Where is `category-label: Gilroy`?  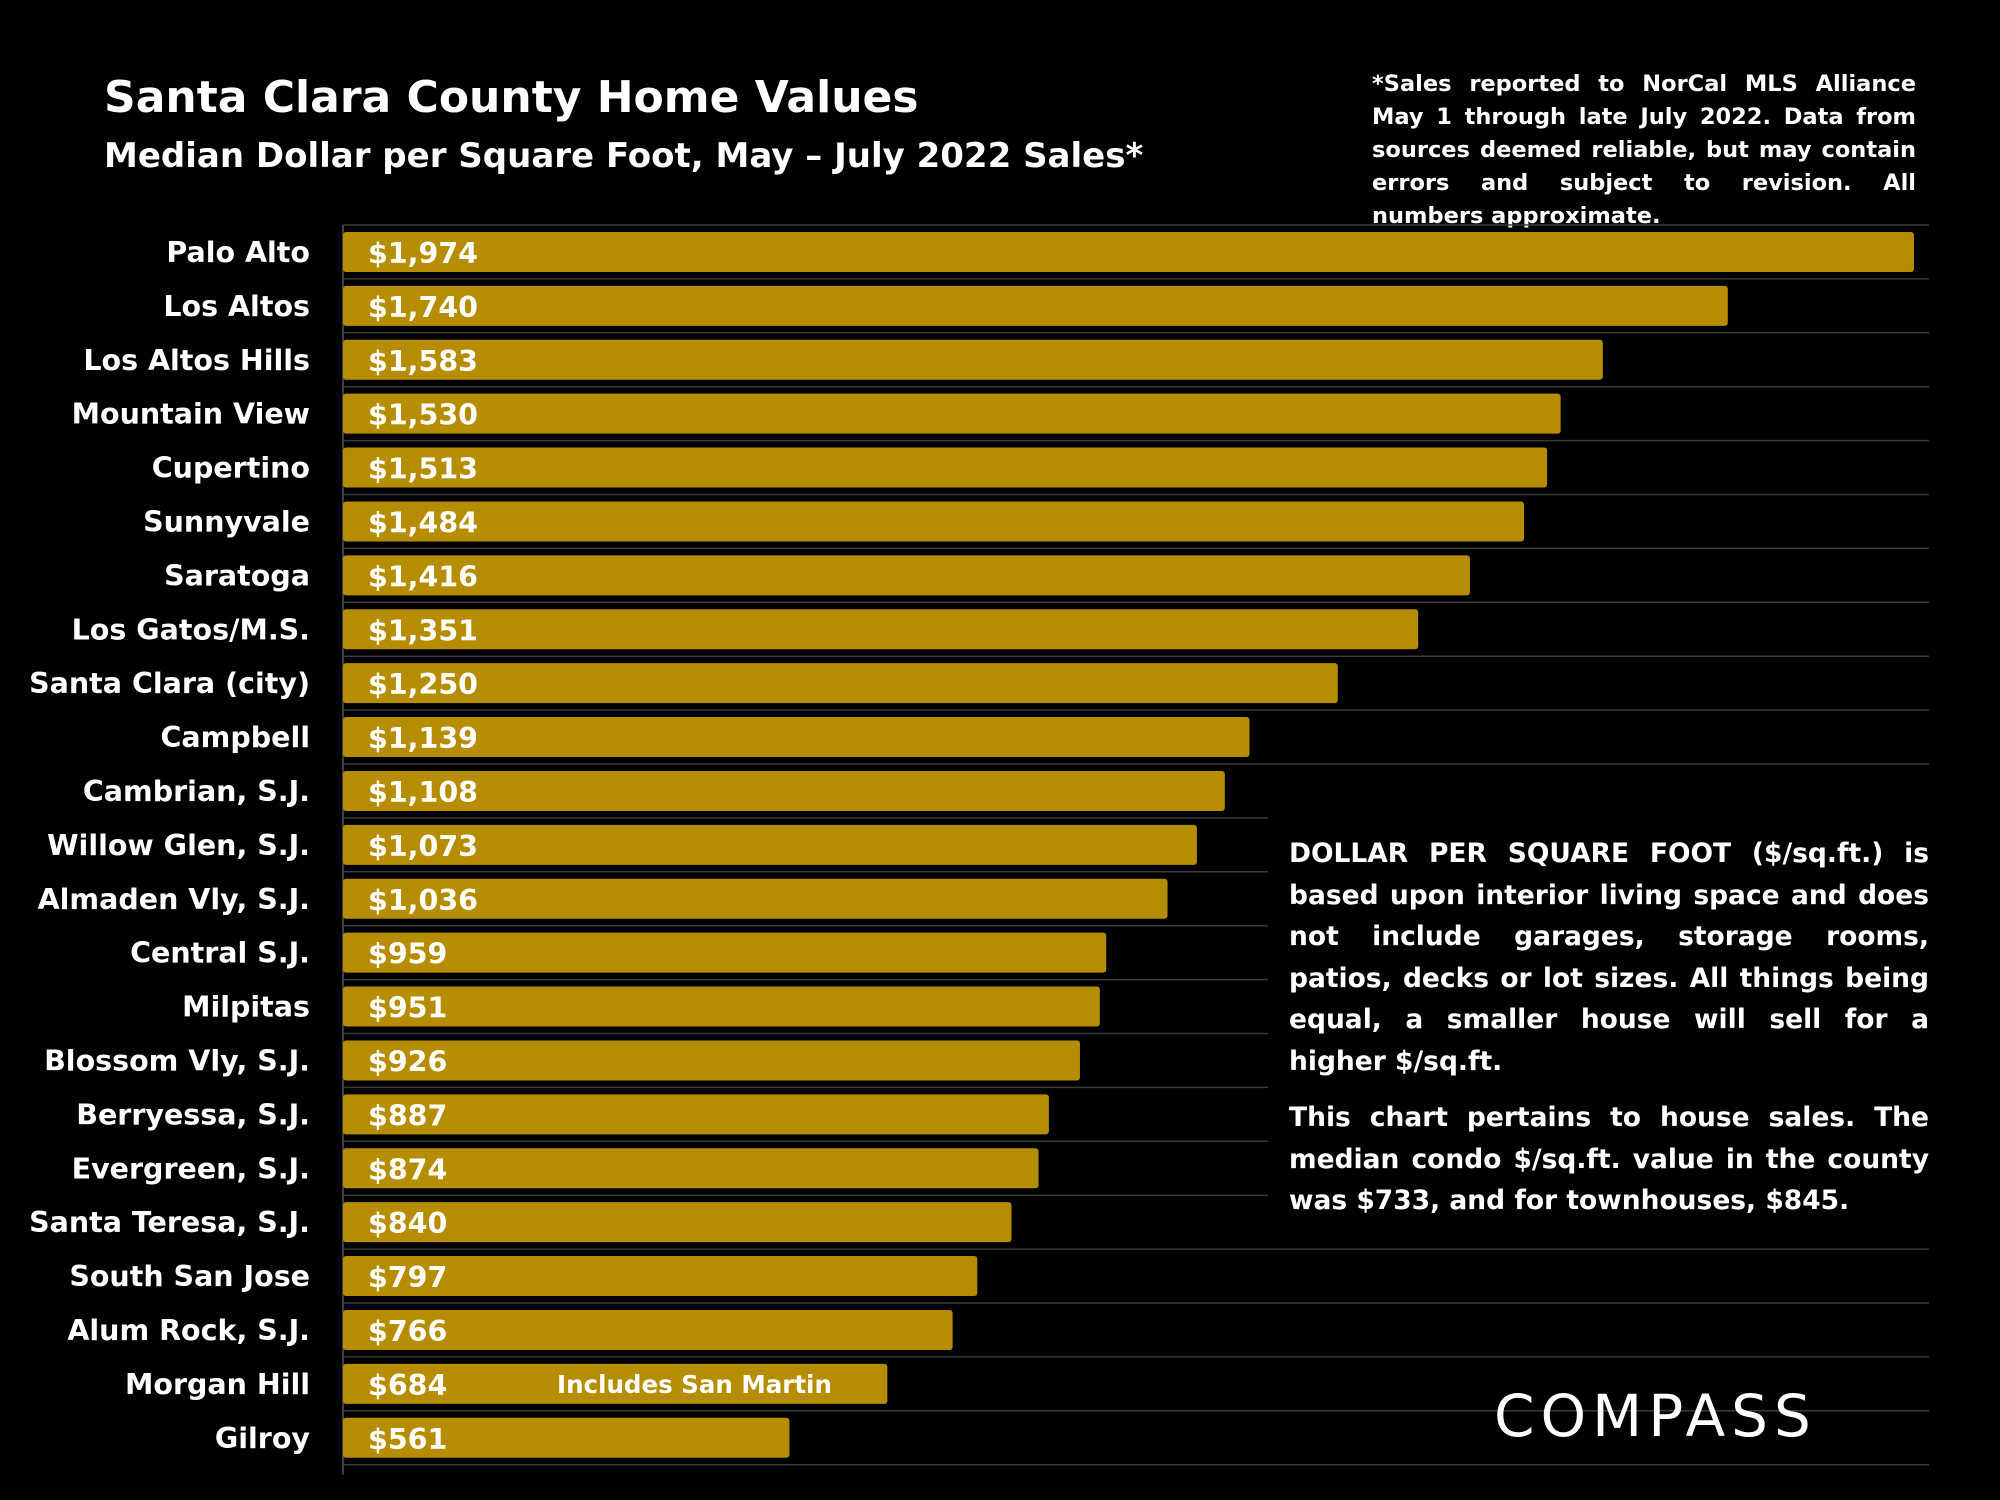 category-label: Gilroy is located at coordinates (263, 1438).